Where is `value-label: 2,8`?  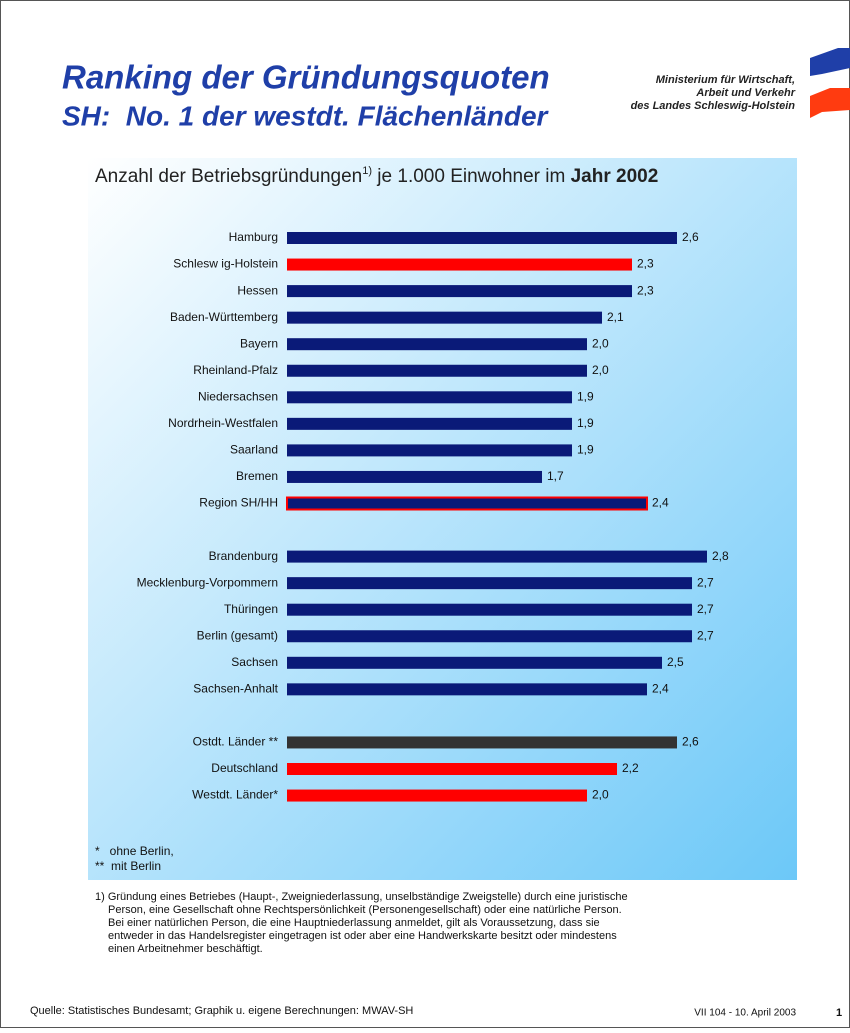
value-label: 2,8 is located at coordinates (720, 556).